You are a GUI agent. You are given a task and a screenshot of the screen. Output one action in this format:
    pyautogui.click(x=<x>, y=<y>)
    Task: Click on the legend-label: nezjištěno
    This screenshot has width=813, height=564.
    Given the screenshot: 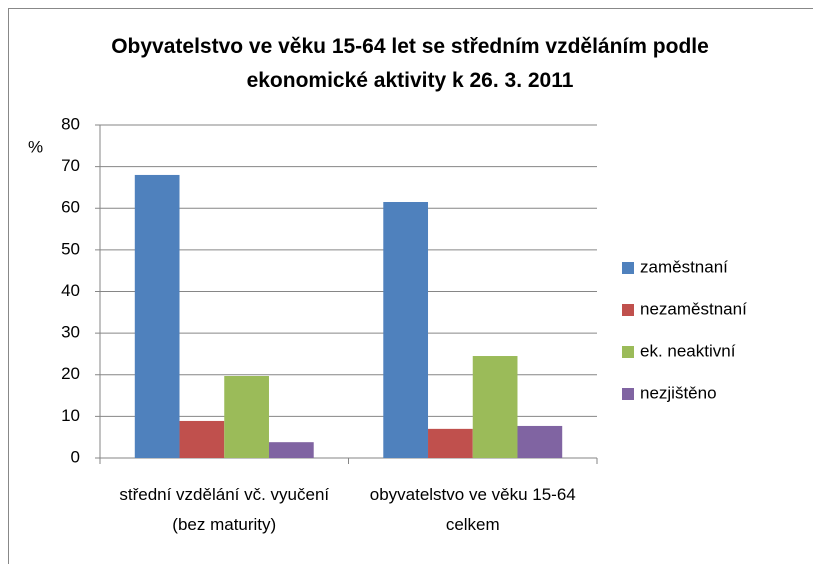 What is the action you would take?
    pyautogui.click(x=678, y=392)
    